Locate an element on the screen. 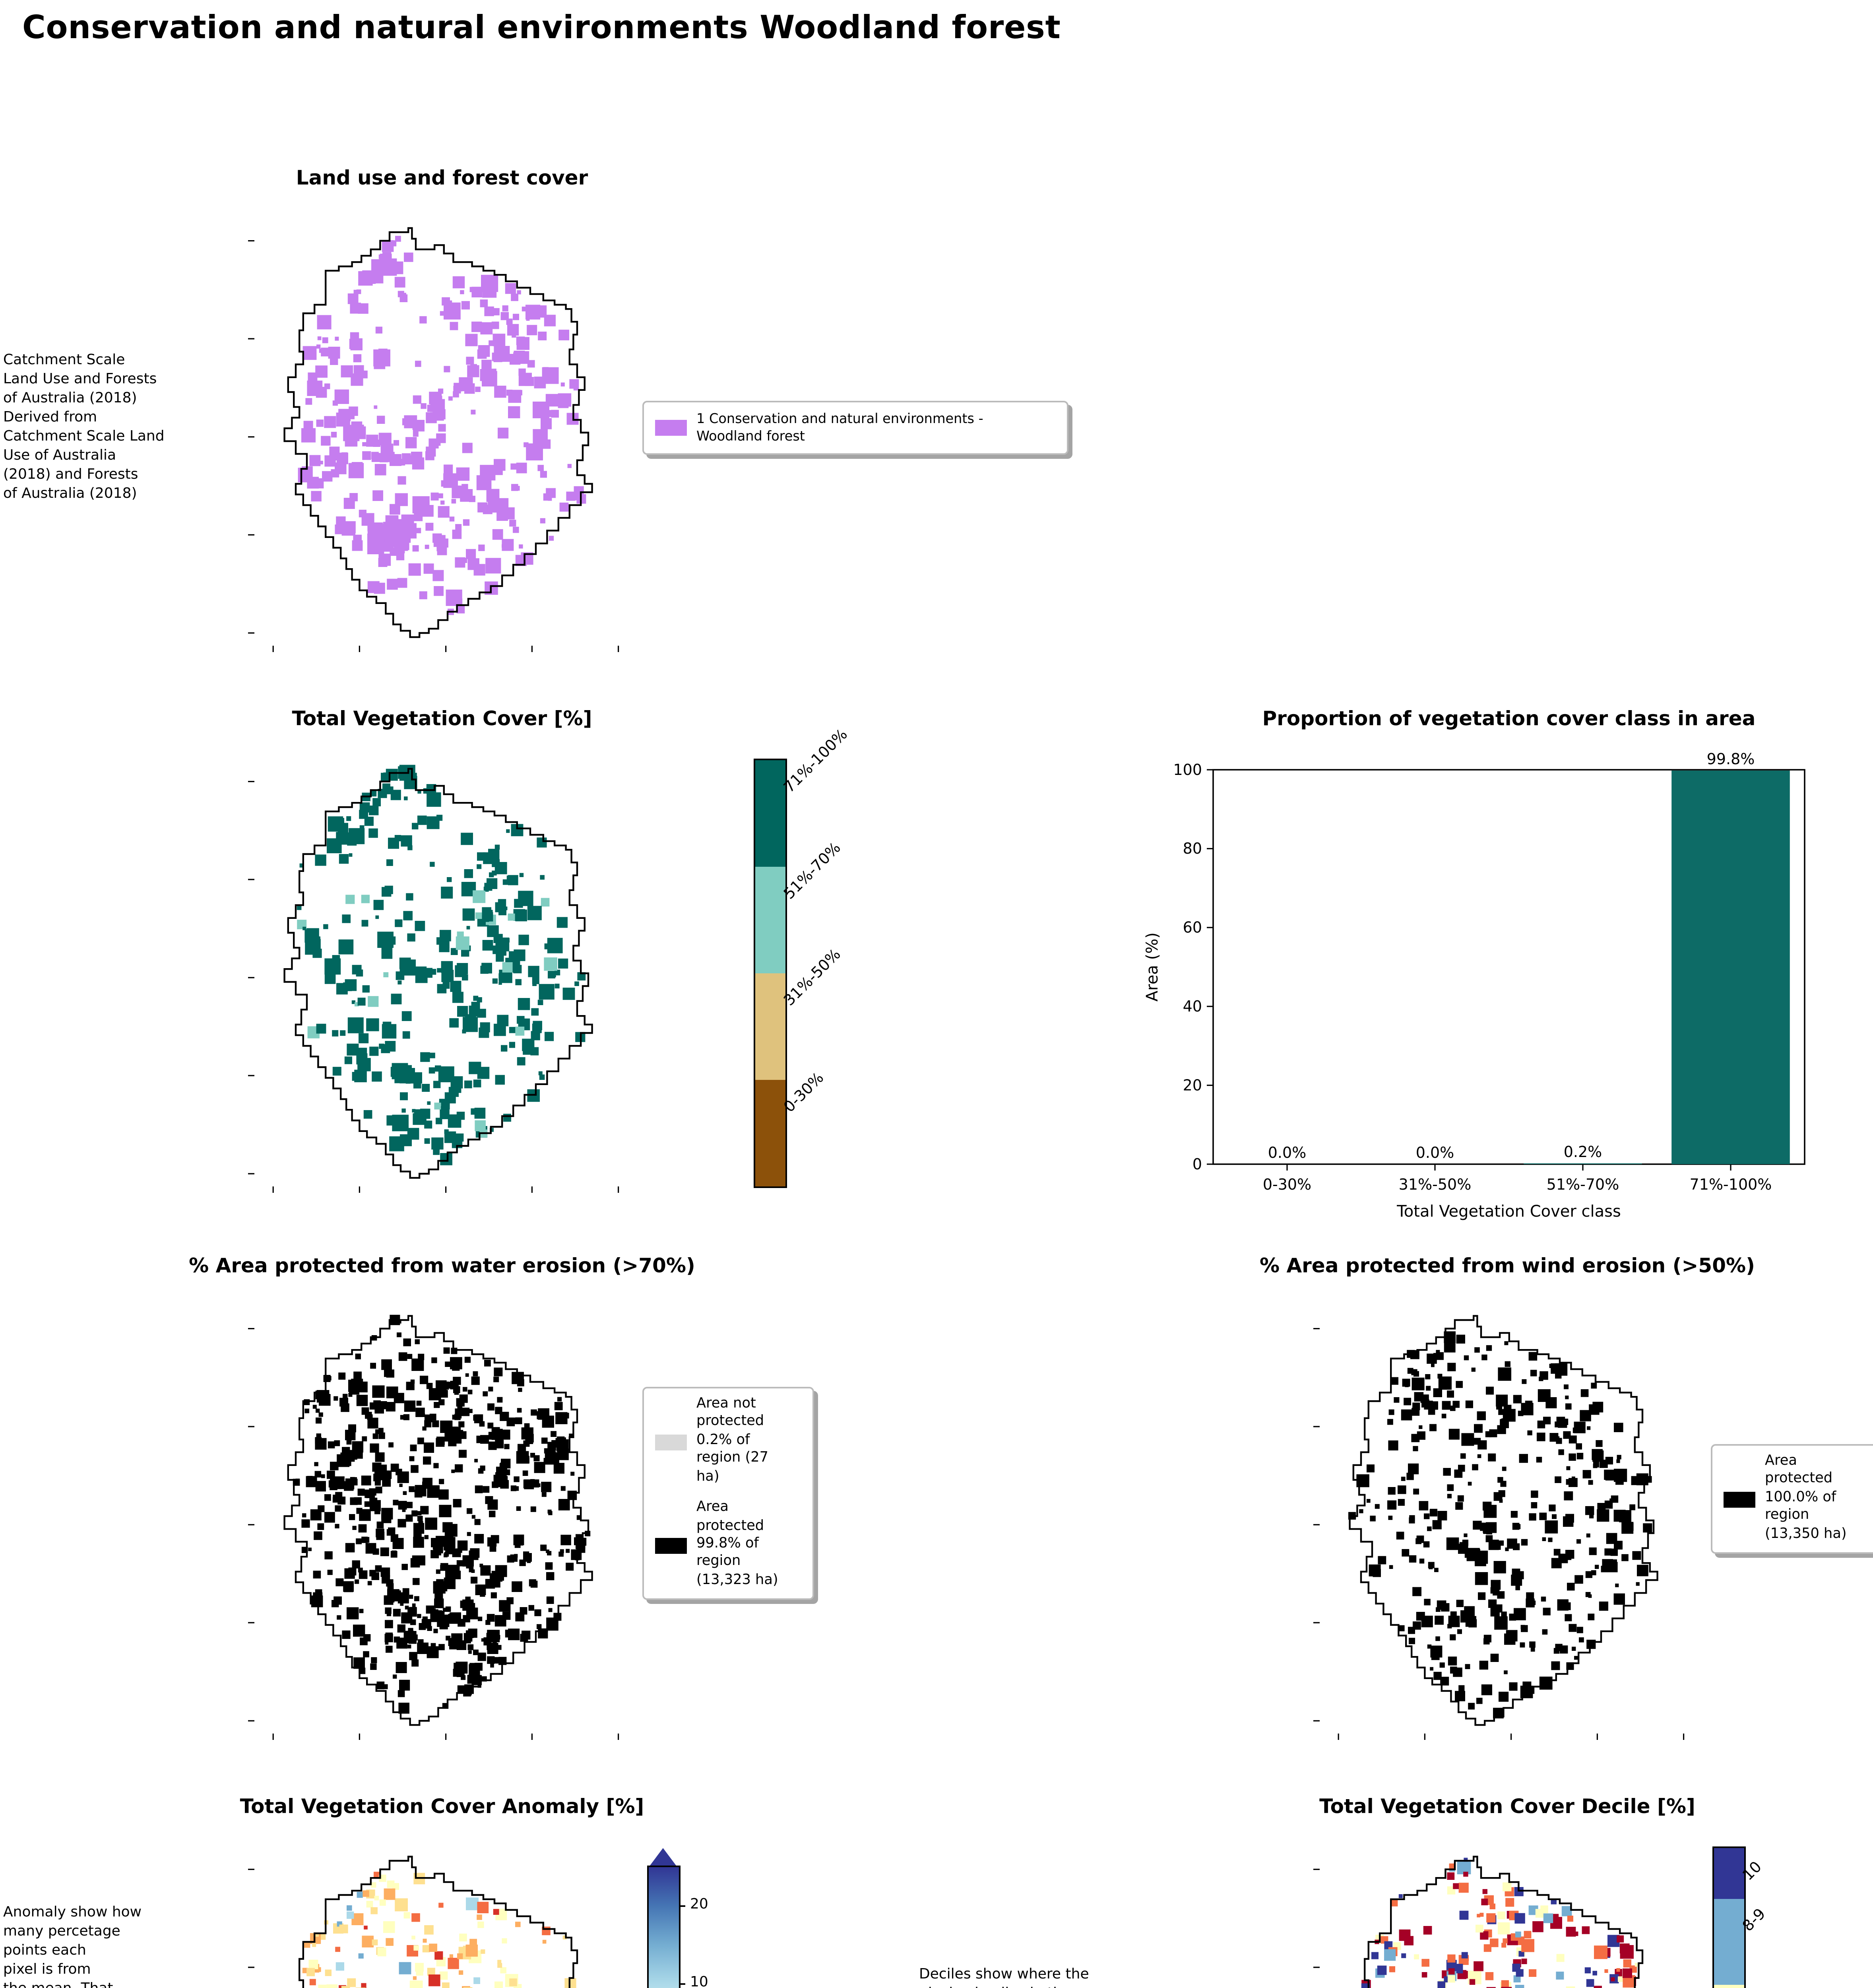 This screenshot has height=1988, width=1873. tvc-map is located at coordinates (439, 976).